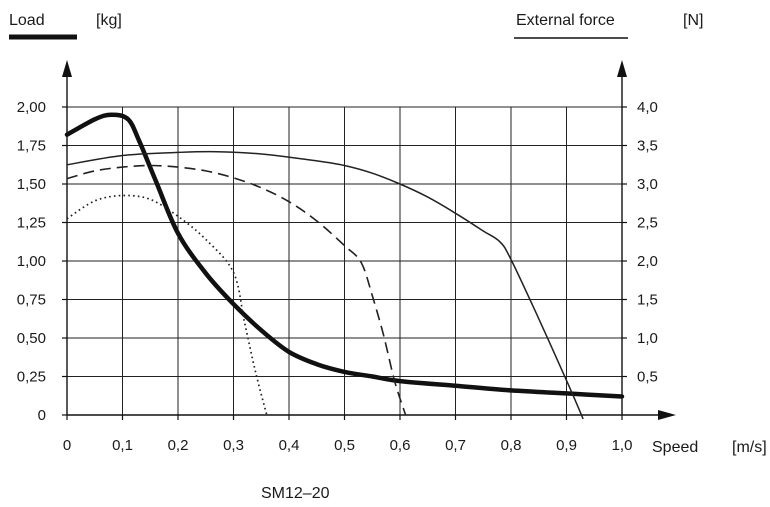 Image resolution: width=770 pixels, height=507 pixels. I want to click on x-tick-label: 0, so click(67, 445).